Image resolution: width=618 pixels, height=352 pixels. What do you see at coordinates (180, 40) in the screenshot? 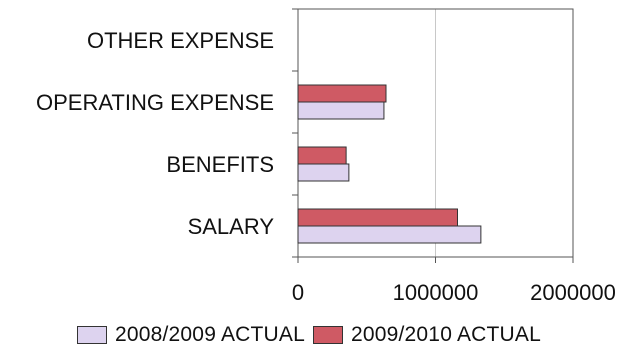
I see `category-label-other-expense: OTHER EXPENSE` at bounding box center [180, 40].